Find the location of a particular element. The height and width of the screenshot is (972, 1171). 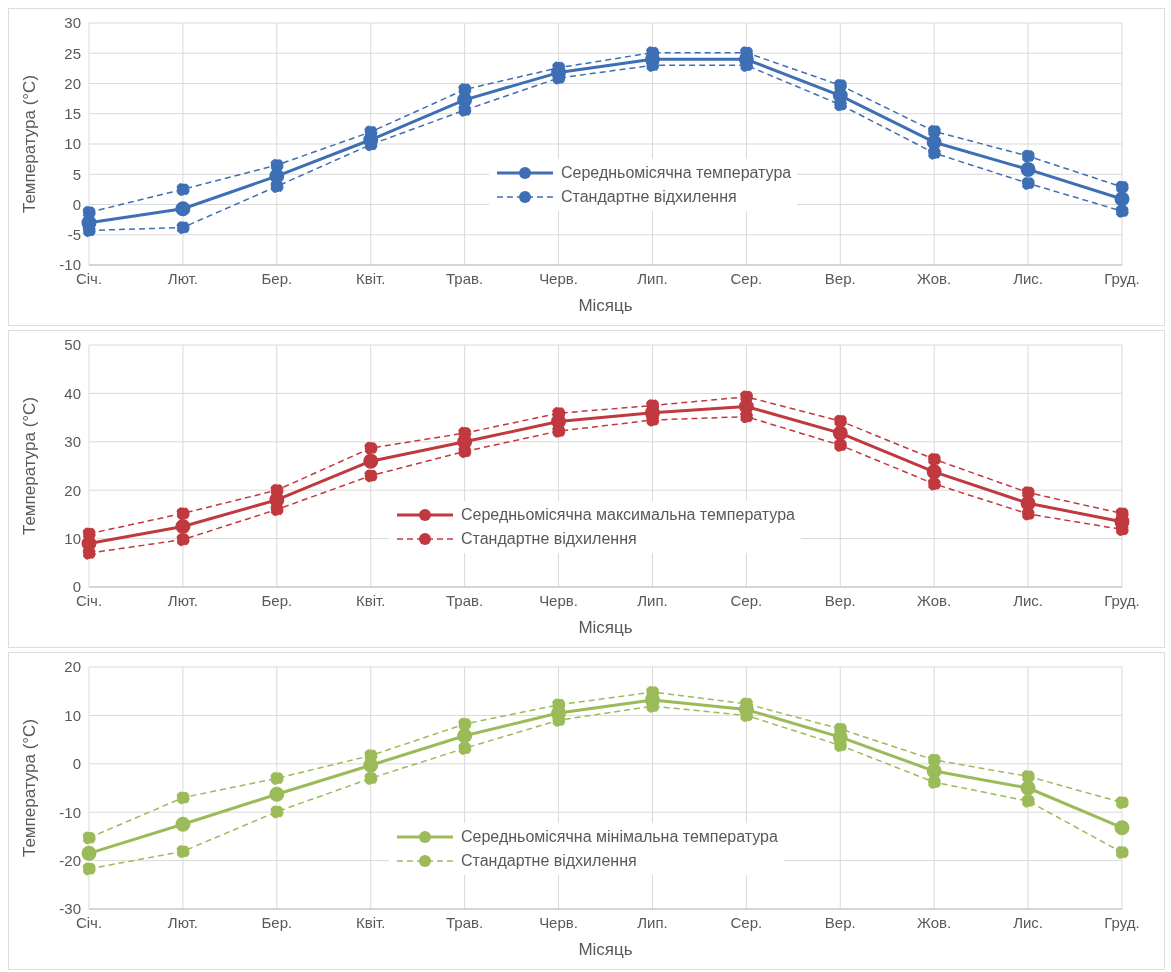

y-tick-label: 25 is located at coordinates (72, 53).